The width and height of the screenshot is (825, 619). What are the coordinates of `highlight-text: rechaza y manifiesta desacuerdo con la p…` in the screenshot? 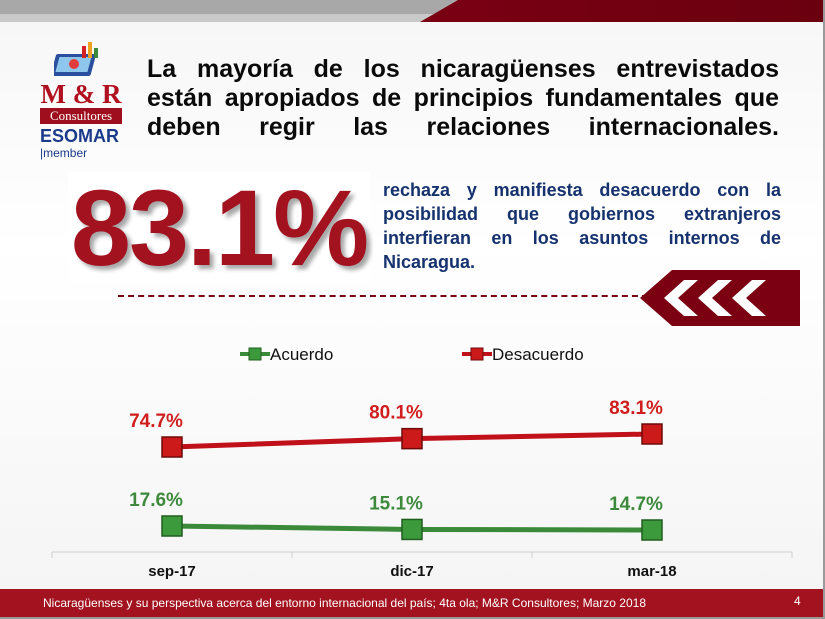 It's located at (582, 226).